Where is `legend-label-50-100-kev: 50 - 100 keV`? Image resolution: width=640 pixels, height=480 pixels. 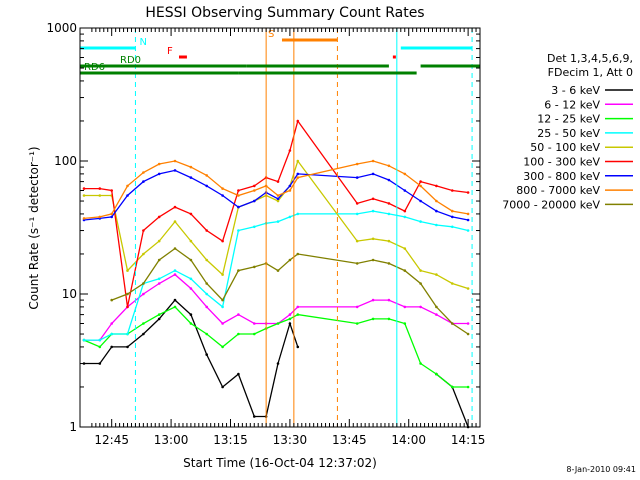
legend-label-50-100-kev: 50 - 100 keV is located at coordinates (565, 147).